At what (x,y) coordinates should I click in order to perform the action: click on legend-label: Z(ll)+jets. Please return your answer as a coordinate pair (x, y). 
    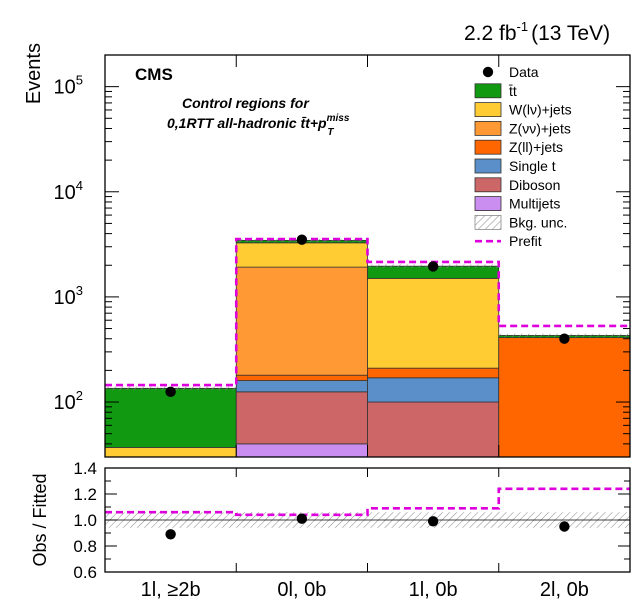
    Looking at the image, I should click on (536, 147).